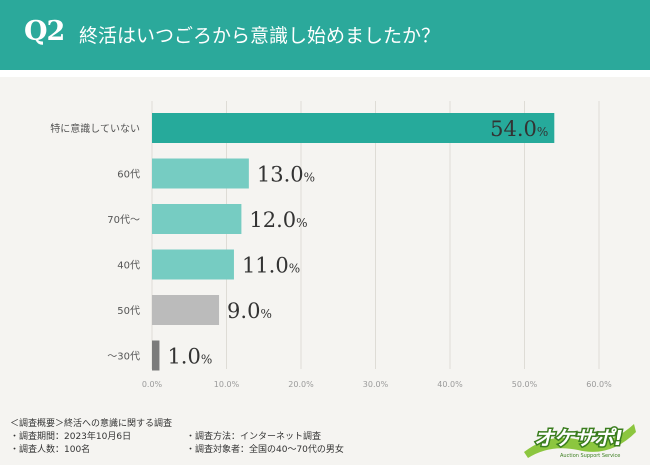 This screenshot has height=465, width=650. Describe the element at coordinates (91, 424) in the screenshot. I see `survey-title: ＜調査概要＞終活への意識に関する調査` at that location.